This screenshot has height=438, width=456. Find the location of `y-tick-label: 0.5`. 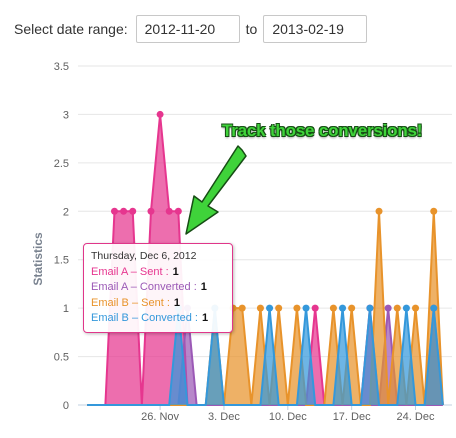

y-tick-label: 0.5 is located at coordinates (61, 358).